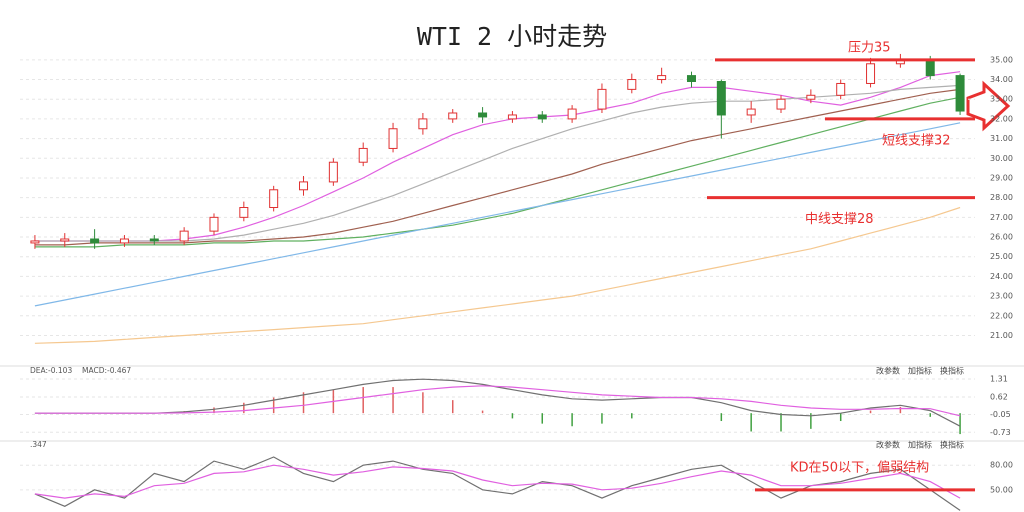 This screenshot has height=512, width=1024. I want to click on arrow, so click(988, 106).